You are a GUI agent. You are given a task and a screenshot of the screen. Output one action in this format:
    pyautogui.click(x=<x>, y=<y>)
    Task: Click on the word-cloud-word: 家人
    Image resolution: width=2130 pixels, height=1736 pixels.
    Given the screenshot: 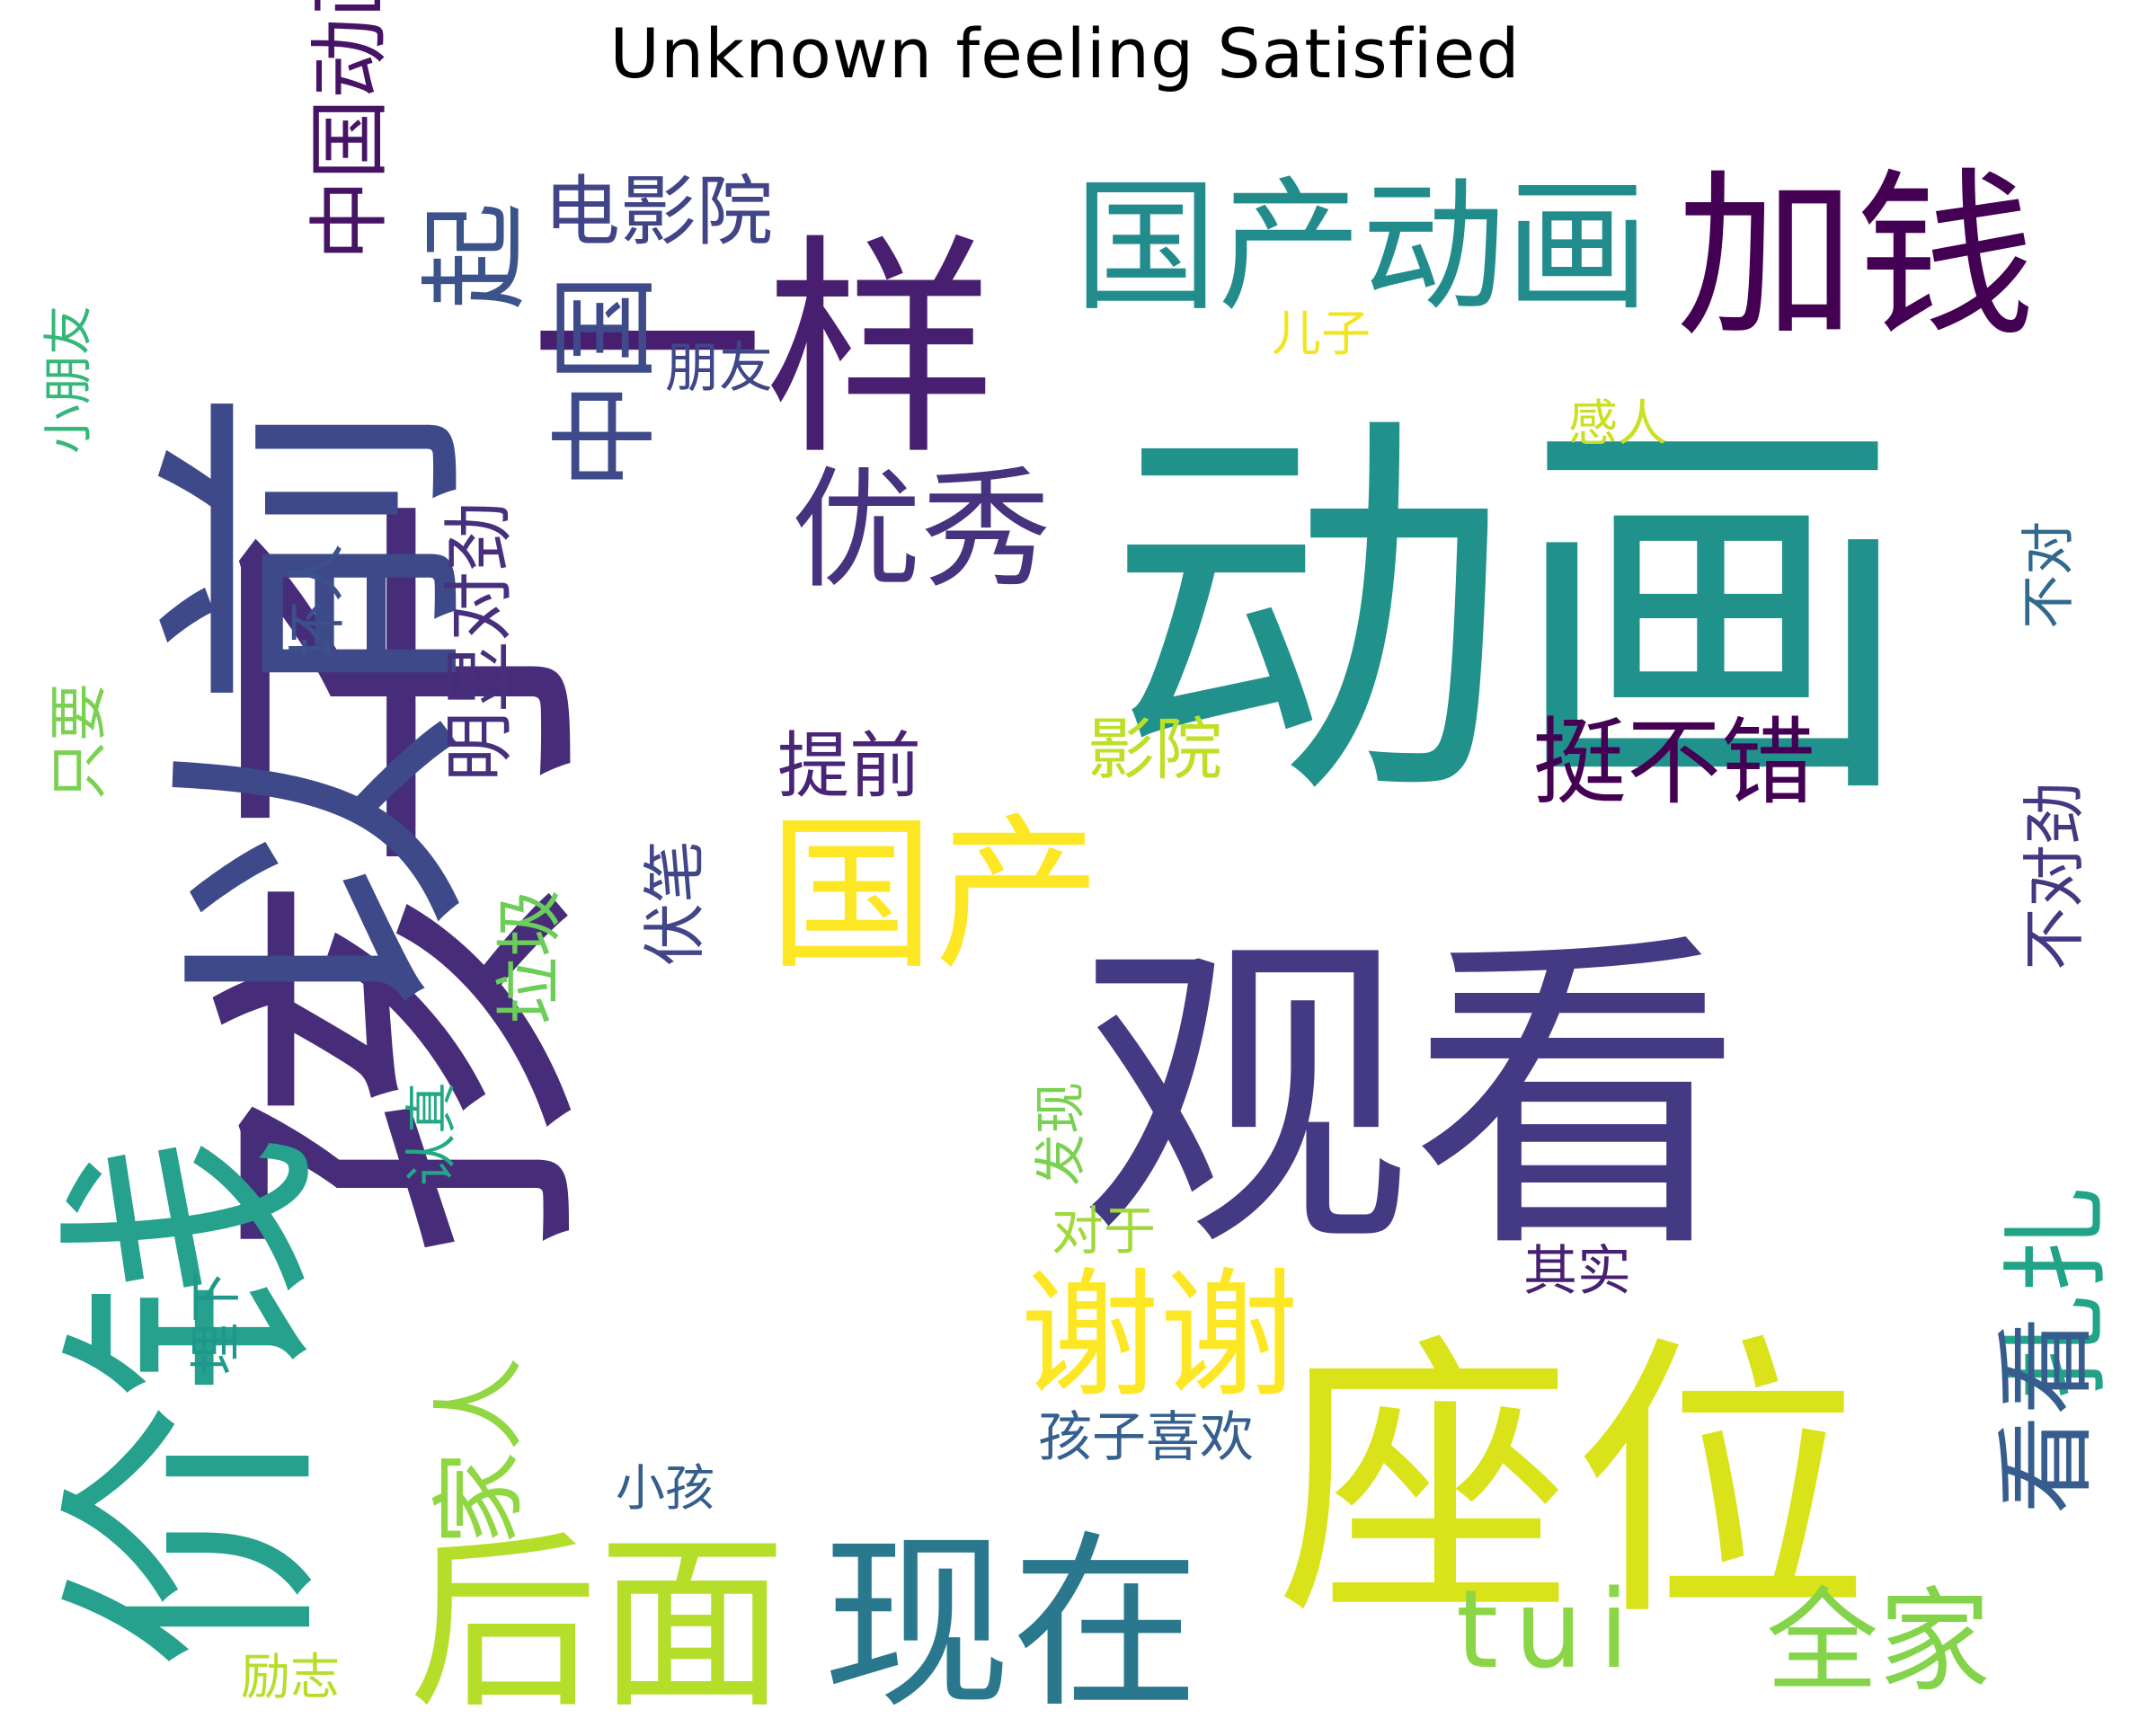 What is the action you would take?
    pyautogui.click(x=480, y=1451)
    